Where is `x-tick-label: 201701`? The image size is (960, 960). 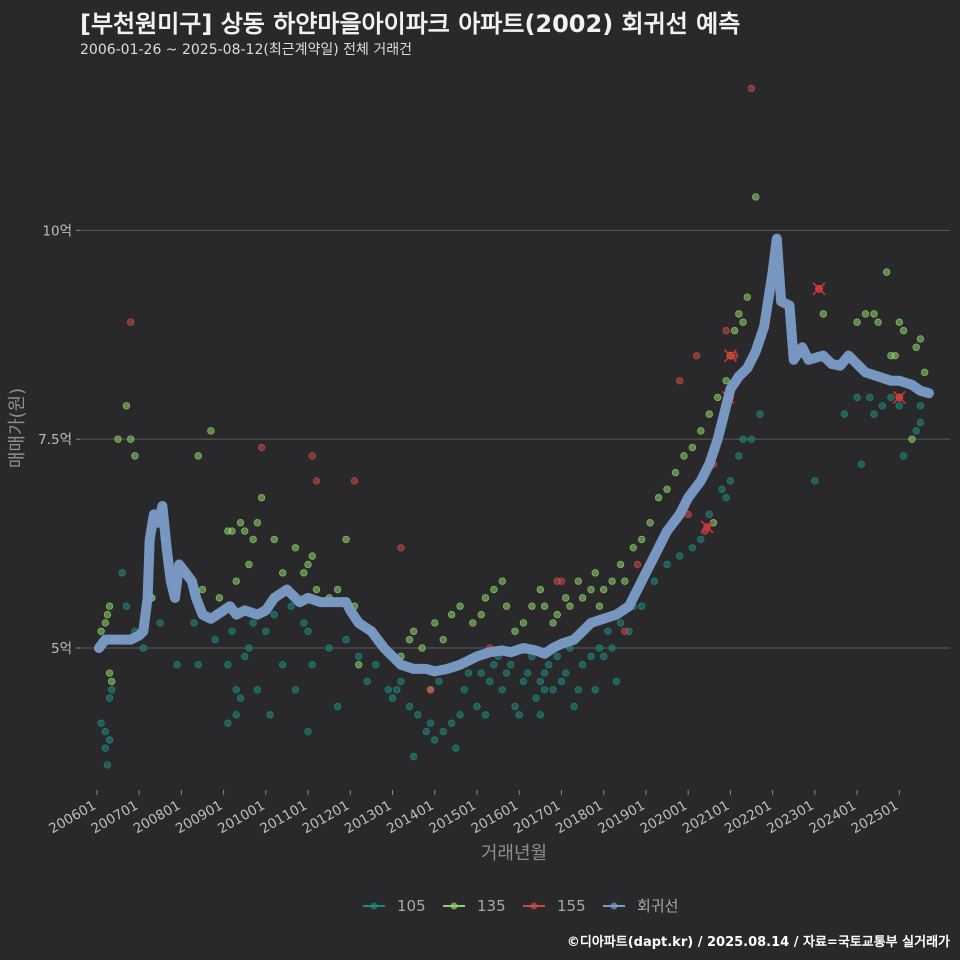
x-tick-label: 201701 is located at coordinates (537, 818).